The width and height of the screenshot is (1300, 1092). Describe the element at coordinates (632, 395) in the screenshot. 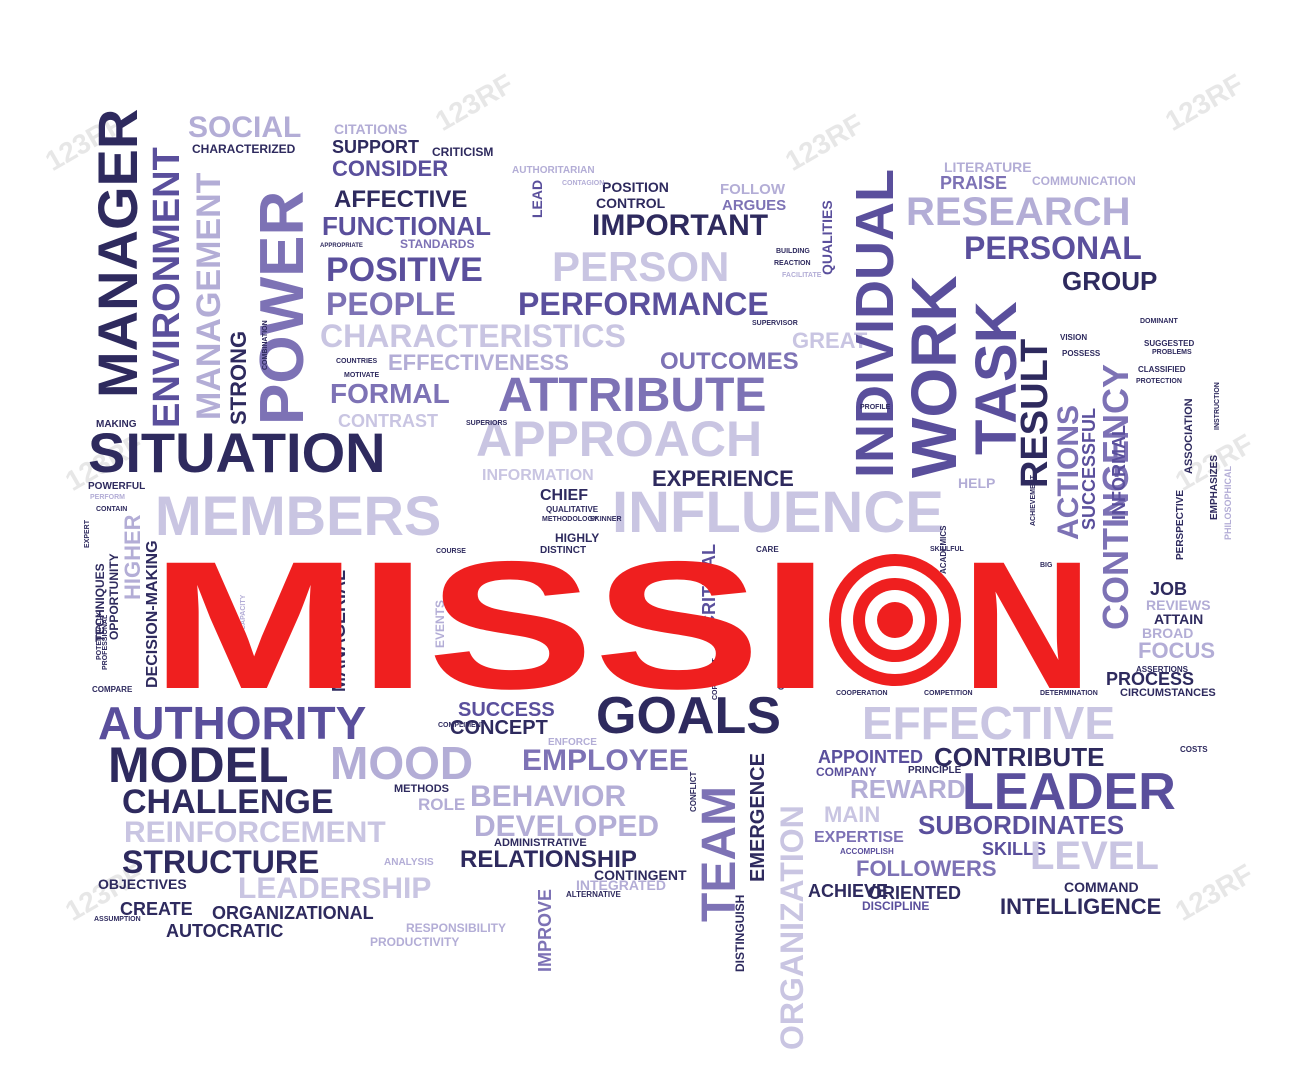

I see `cloud-word-attribute: ATTRIBUTE` at that location.